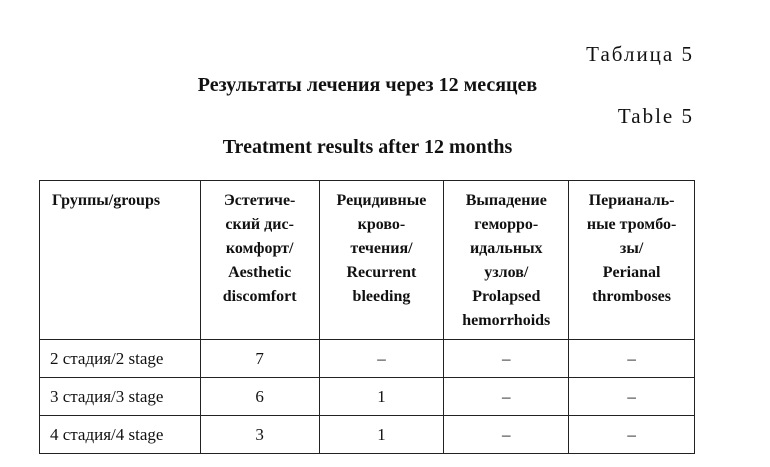 Image resolution: width=770 pixels, height=467 pixels. What do you see at coordinates (506, 224) in the screenshot?
I see `header-line: геморро-` at bounding box center [506, 224].